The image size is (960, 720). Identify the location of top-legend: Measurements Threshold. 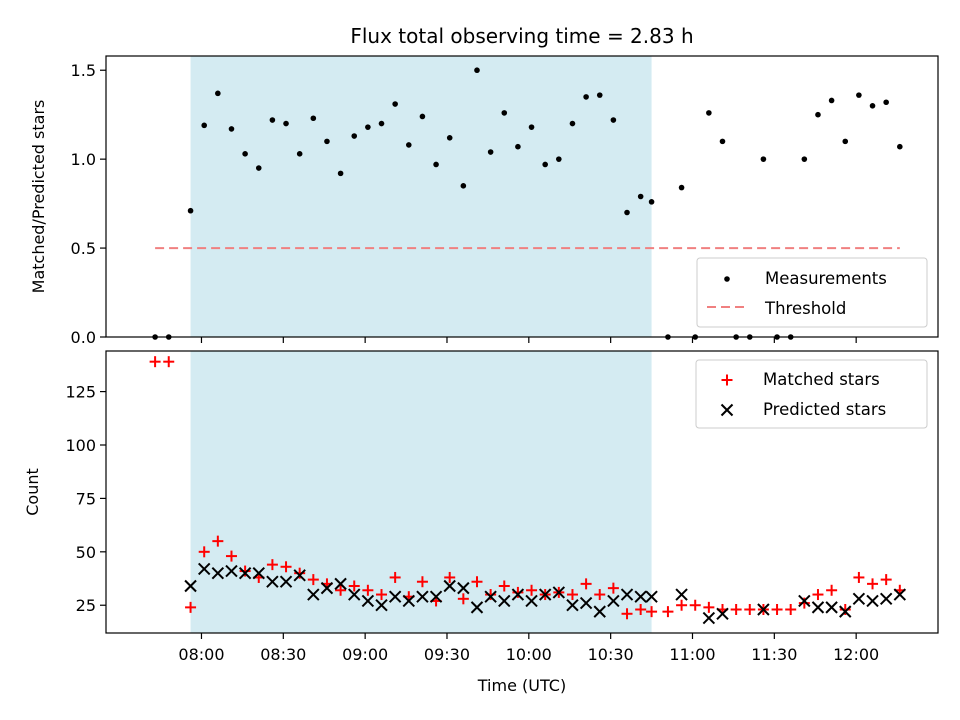
(812, 292).